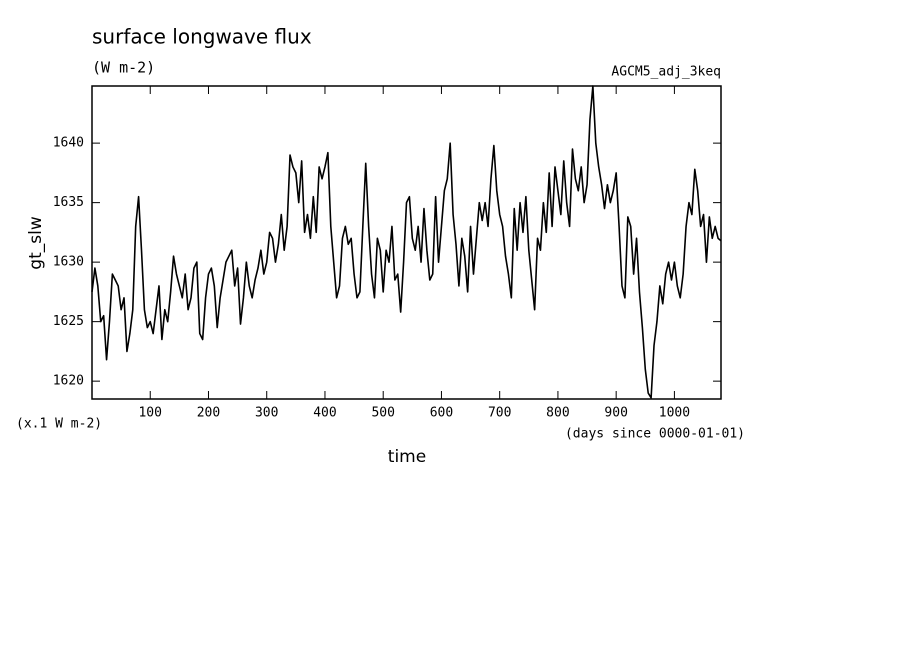 This screenshot has height=654, width=904. I want to click on y-tick-label: 1620, so click(68, 381).